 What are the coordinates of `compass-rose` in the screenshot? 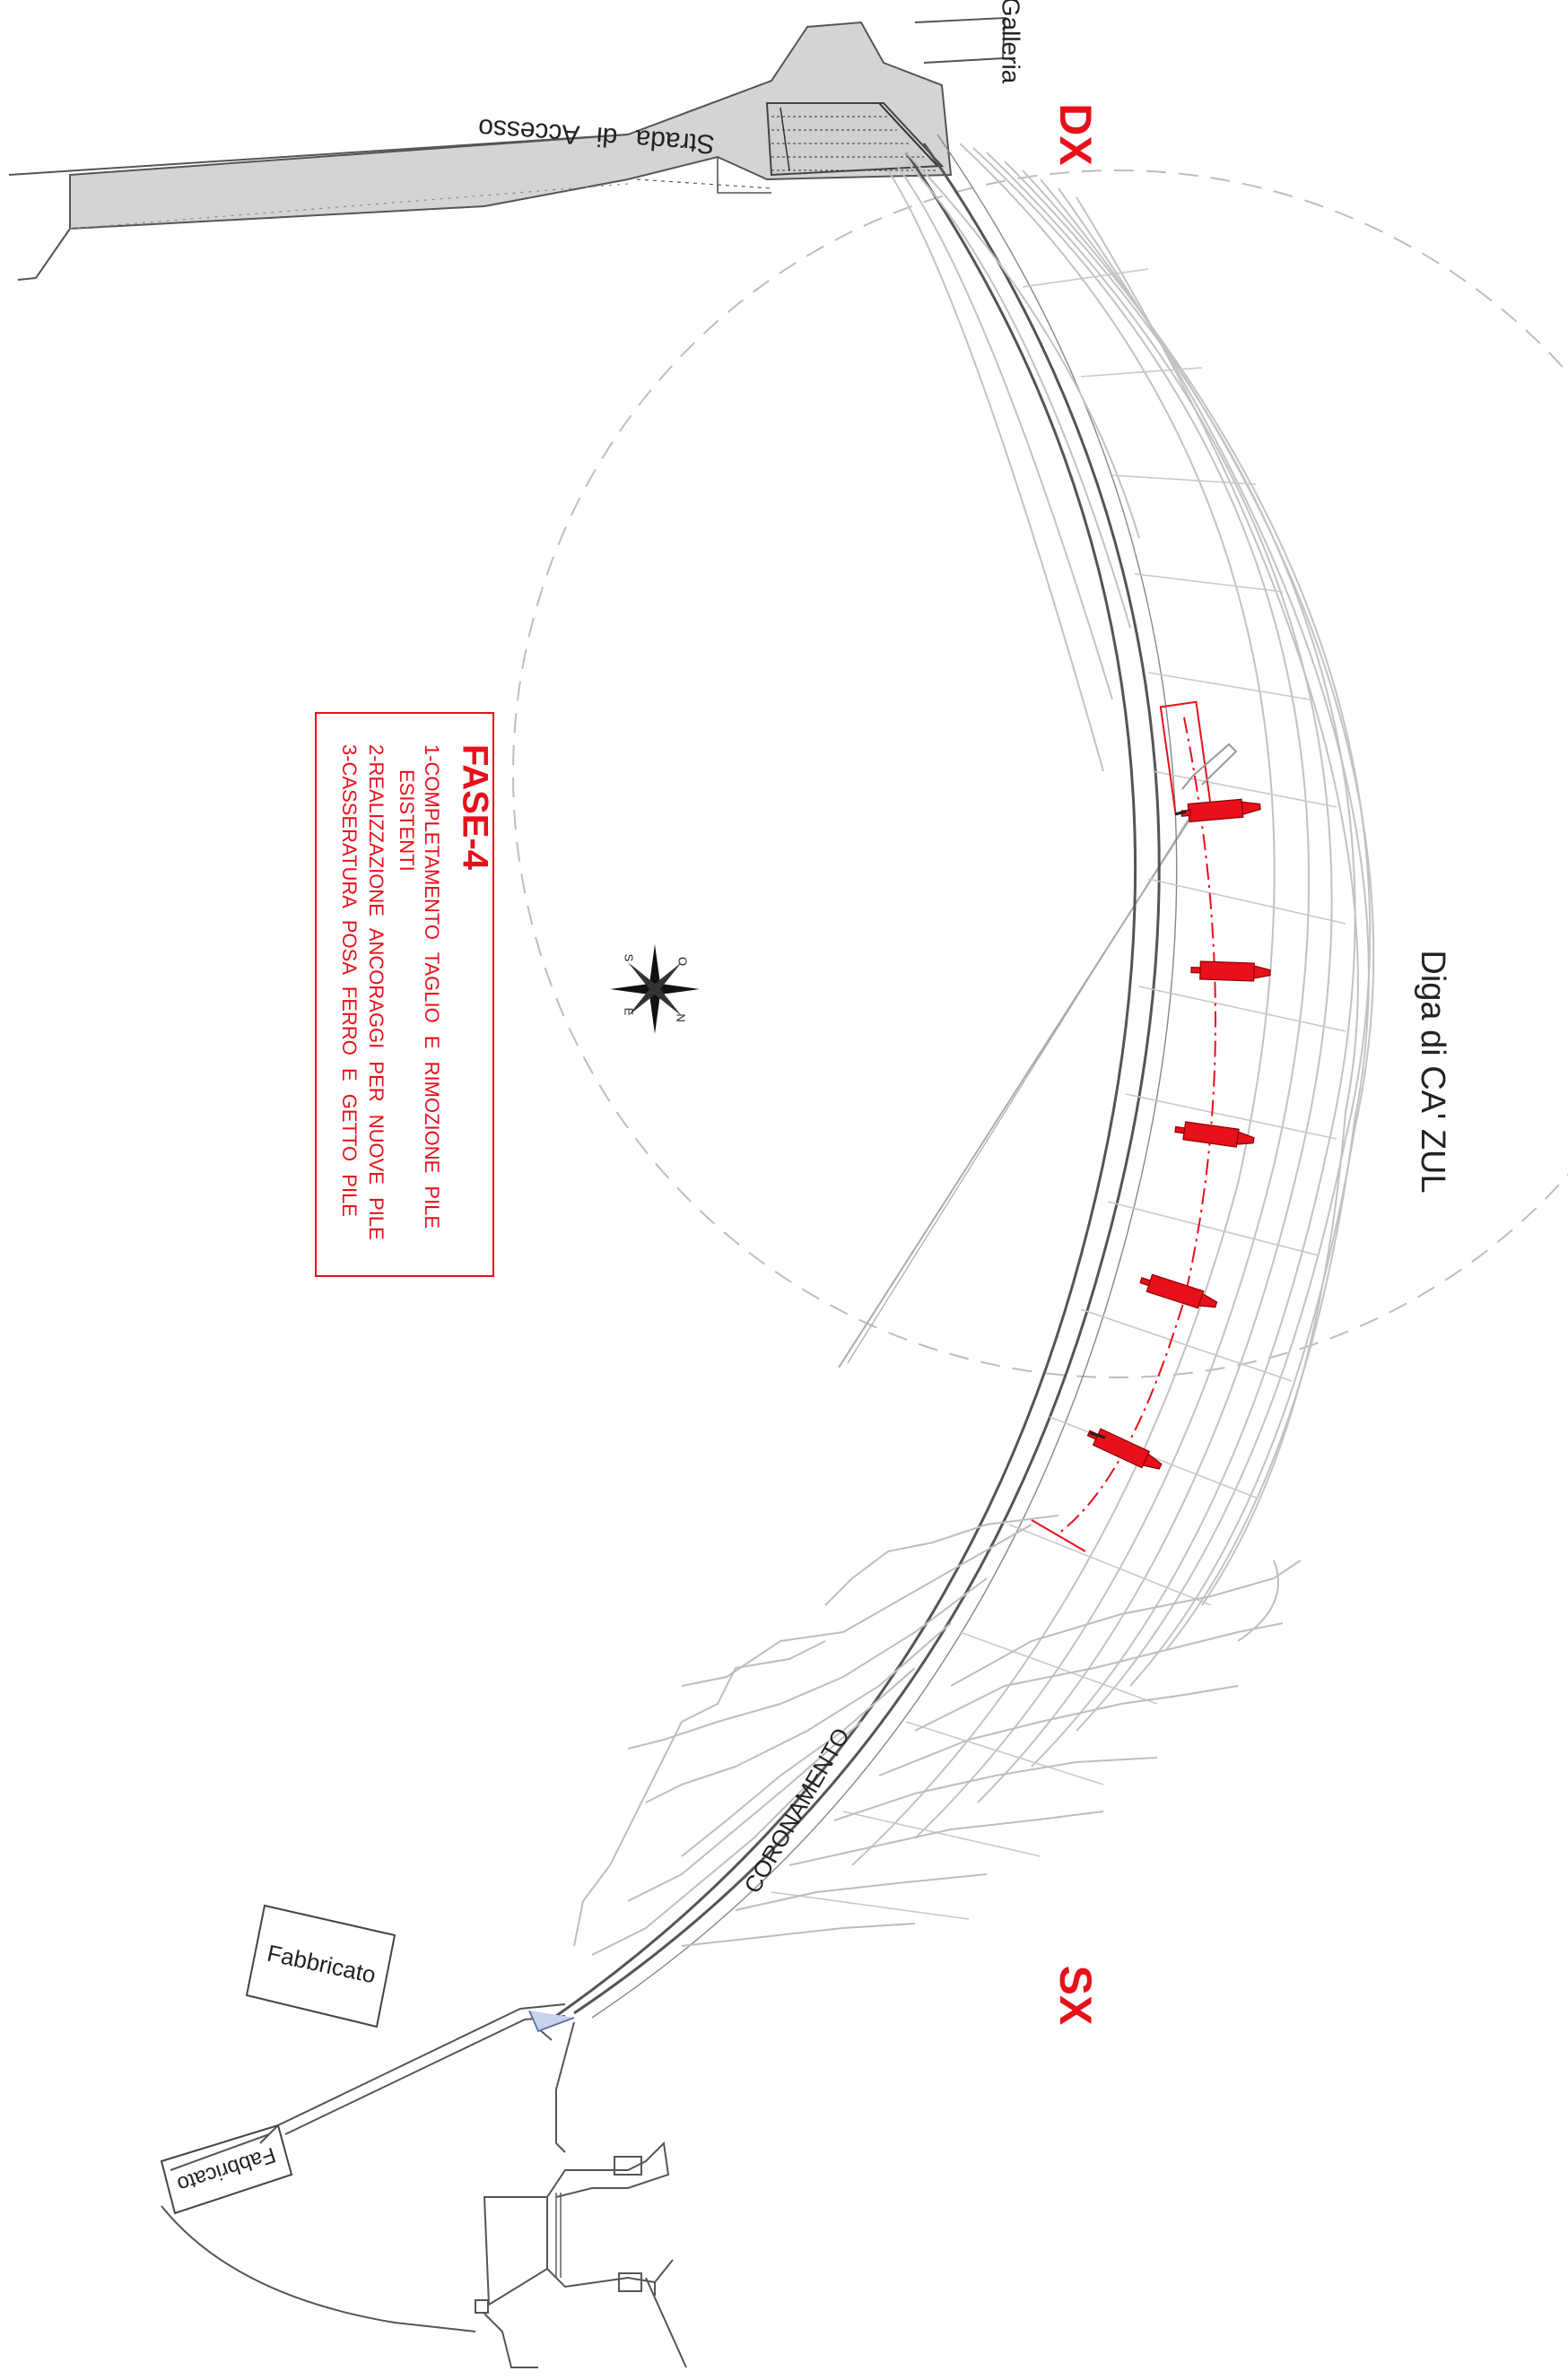 It's located at (655, 989).